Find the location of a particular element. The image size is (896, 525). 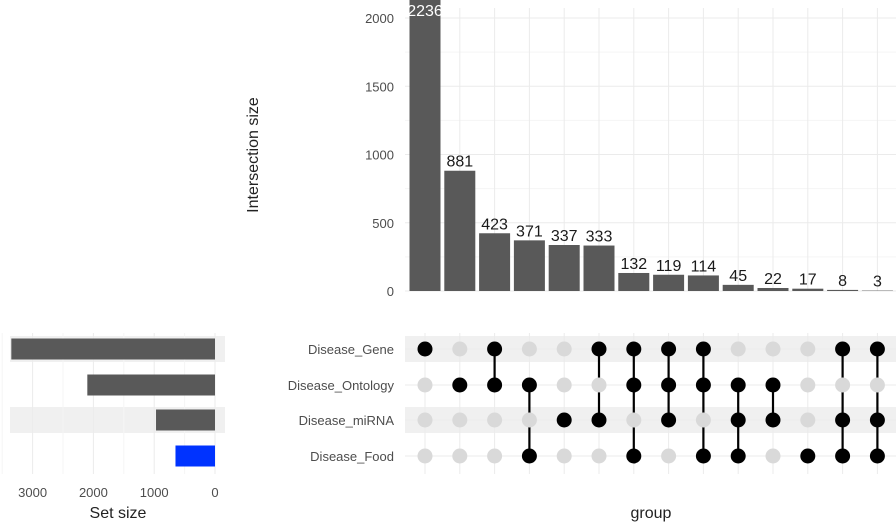

set-name-label: Disease_Gene is located at coordinates (351, 349).